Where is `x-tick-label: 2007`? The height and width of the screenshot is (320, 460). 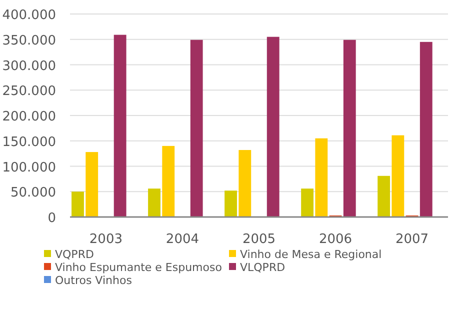
x-tick-label: 2007 is located at coordinates (412, 239).